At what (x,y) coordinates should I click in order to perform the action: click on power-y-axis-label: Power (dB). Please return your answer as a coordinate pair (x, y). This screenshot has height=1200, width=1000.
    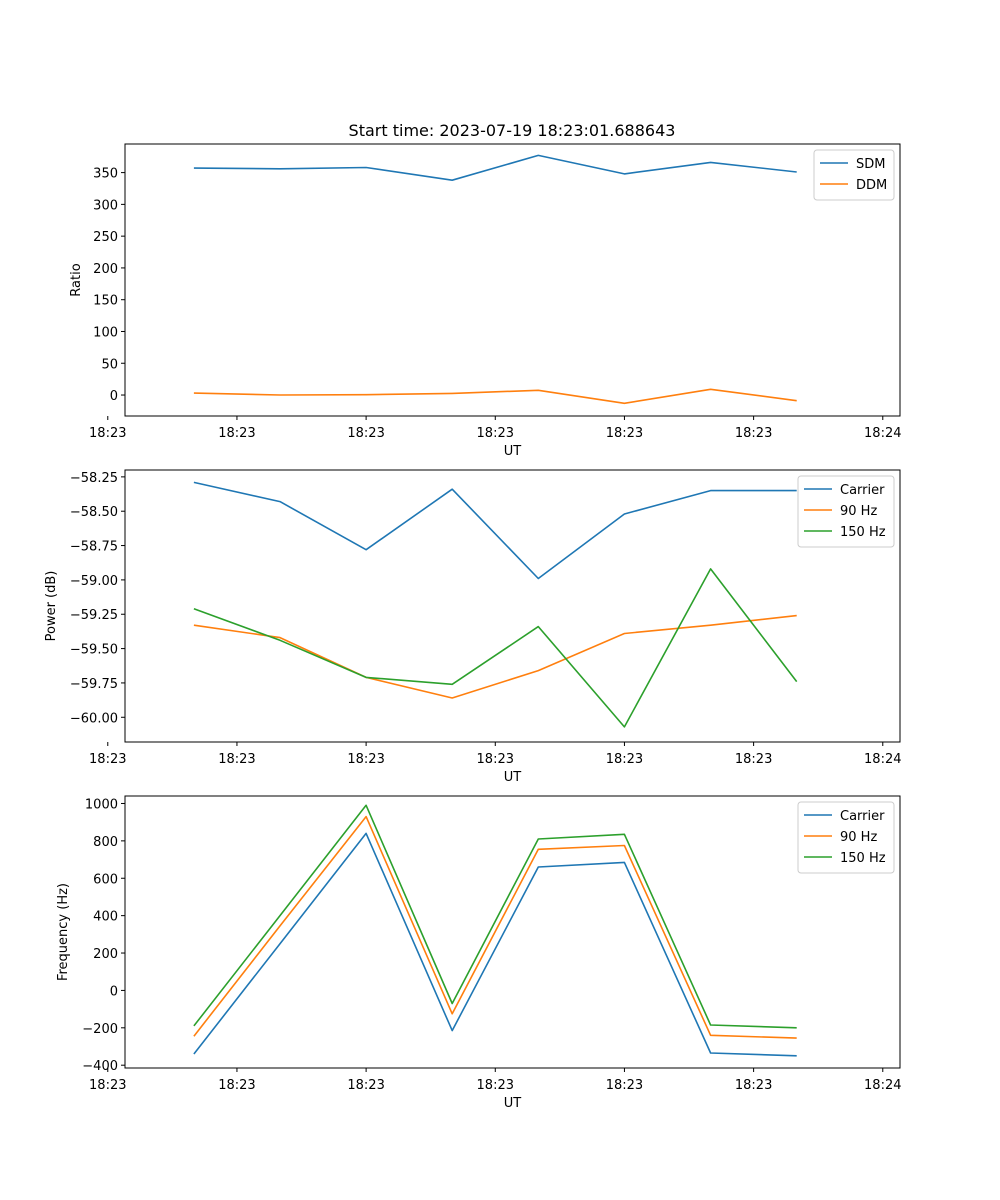
    Looking at the image, I should click on (51, 606).